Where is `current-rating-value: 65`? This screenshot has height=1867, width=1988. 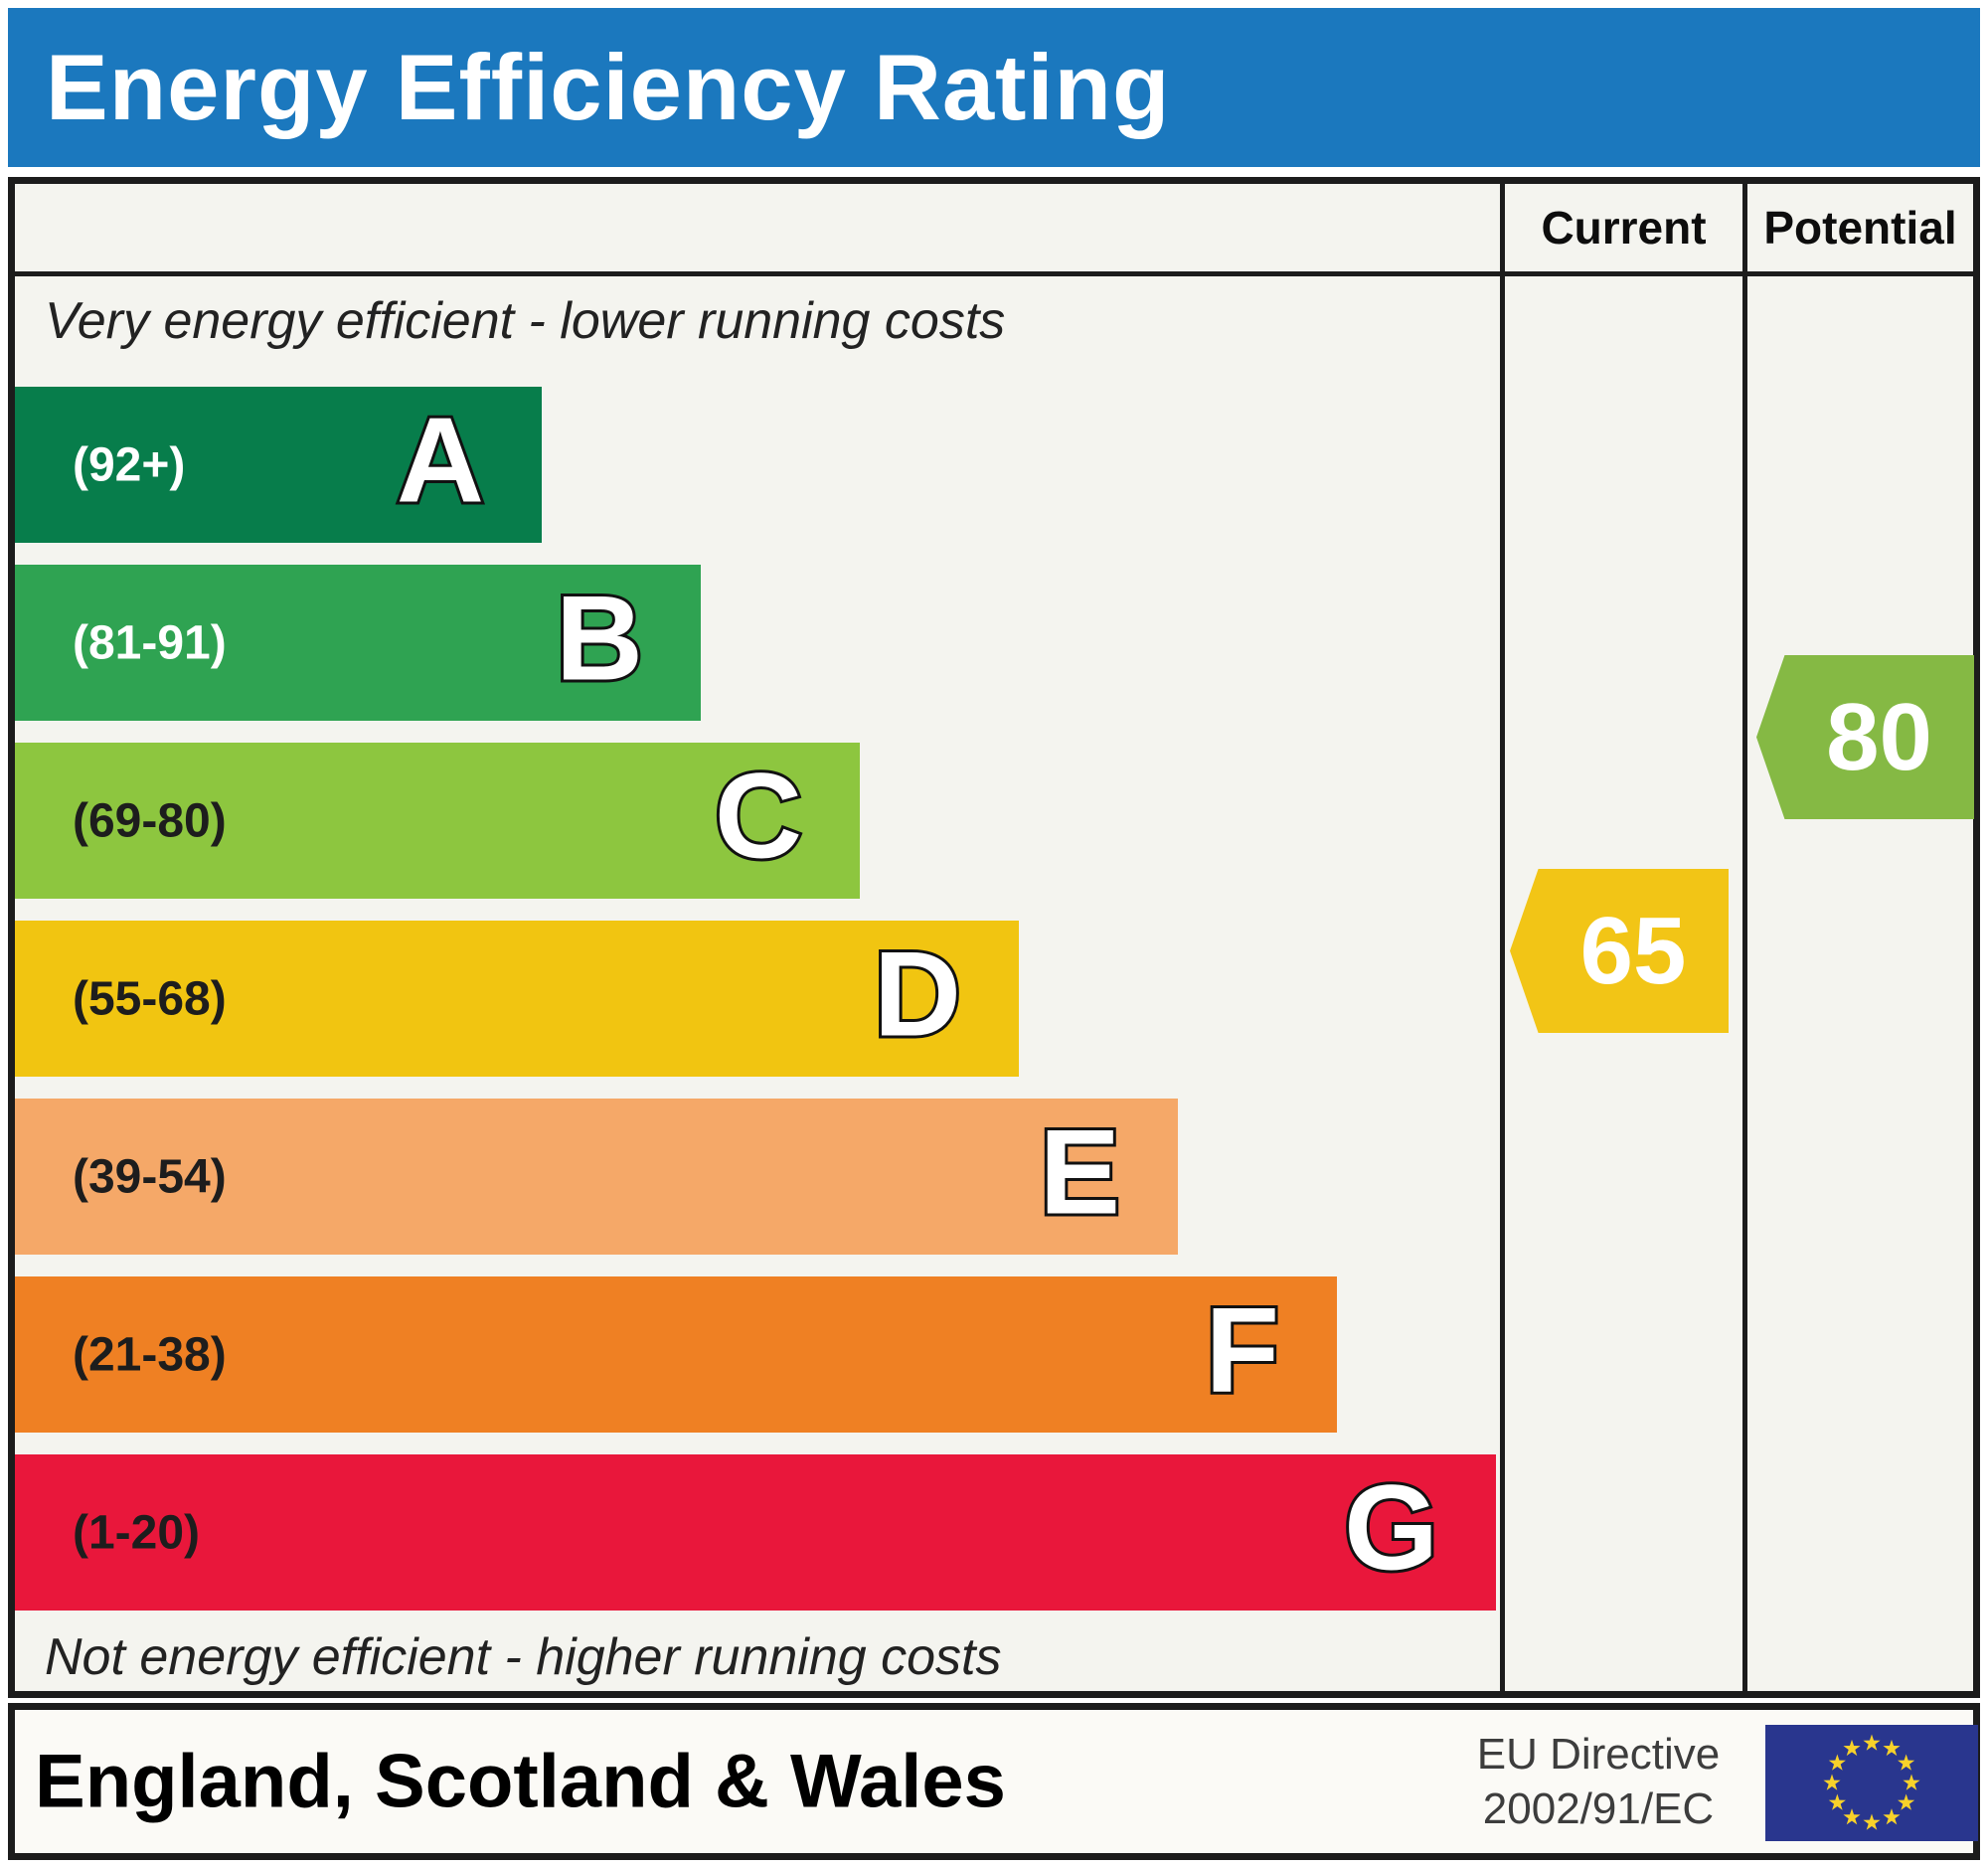
current-rating-value: 65 is located at coordinates (1633, 950).